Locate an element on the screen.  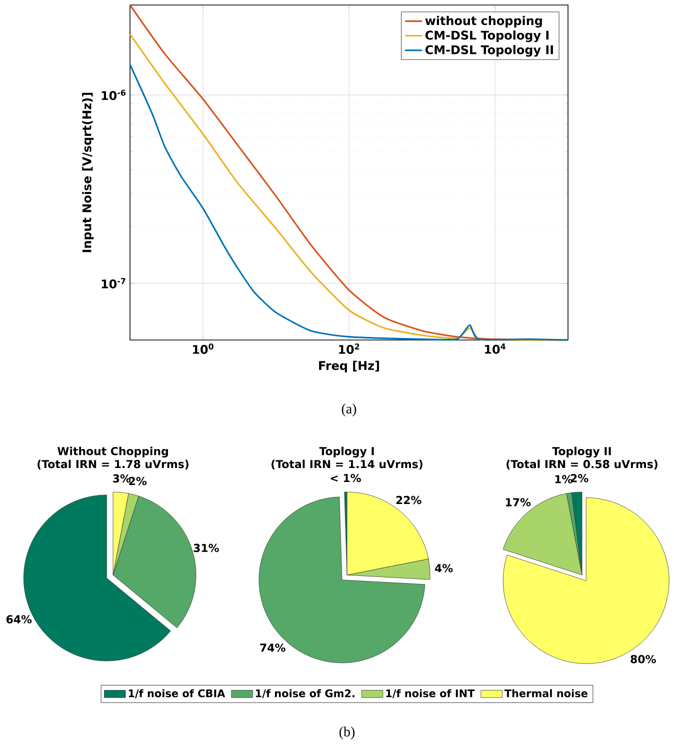
chart-title: Toplogy I is located at coordinates (346, 452).